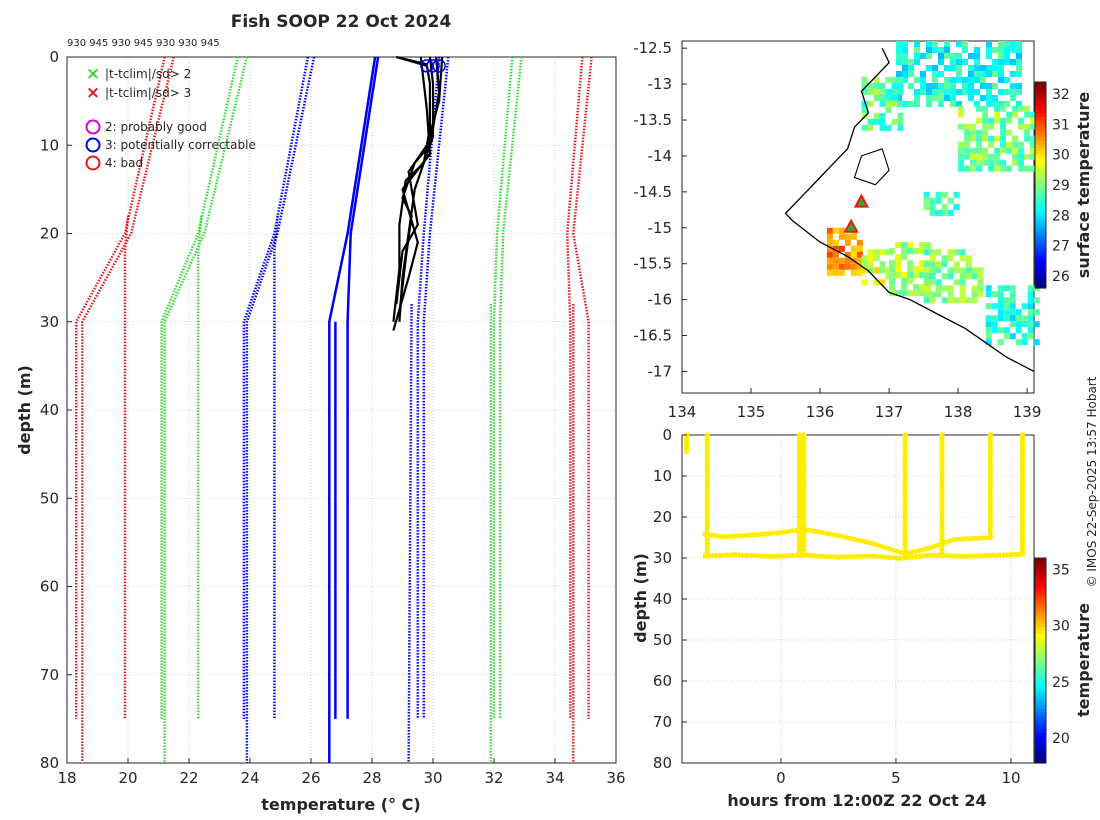 The height and width of the screenshot is (820, 1100). What do you see at coordinates (439, 66) in the screenshot?
I see `flag-circle` at bounding box center [439, 66].